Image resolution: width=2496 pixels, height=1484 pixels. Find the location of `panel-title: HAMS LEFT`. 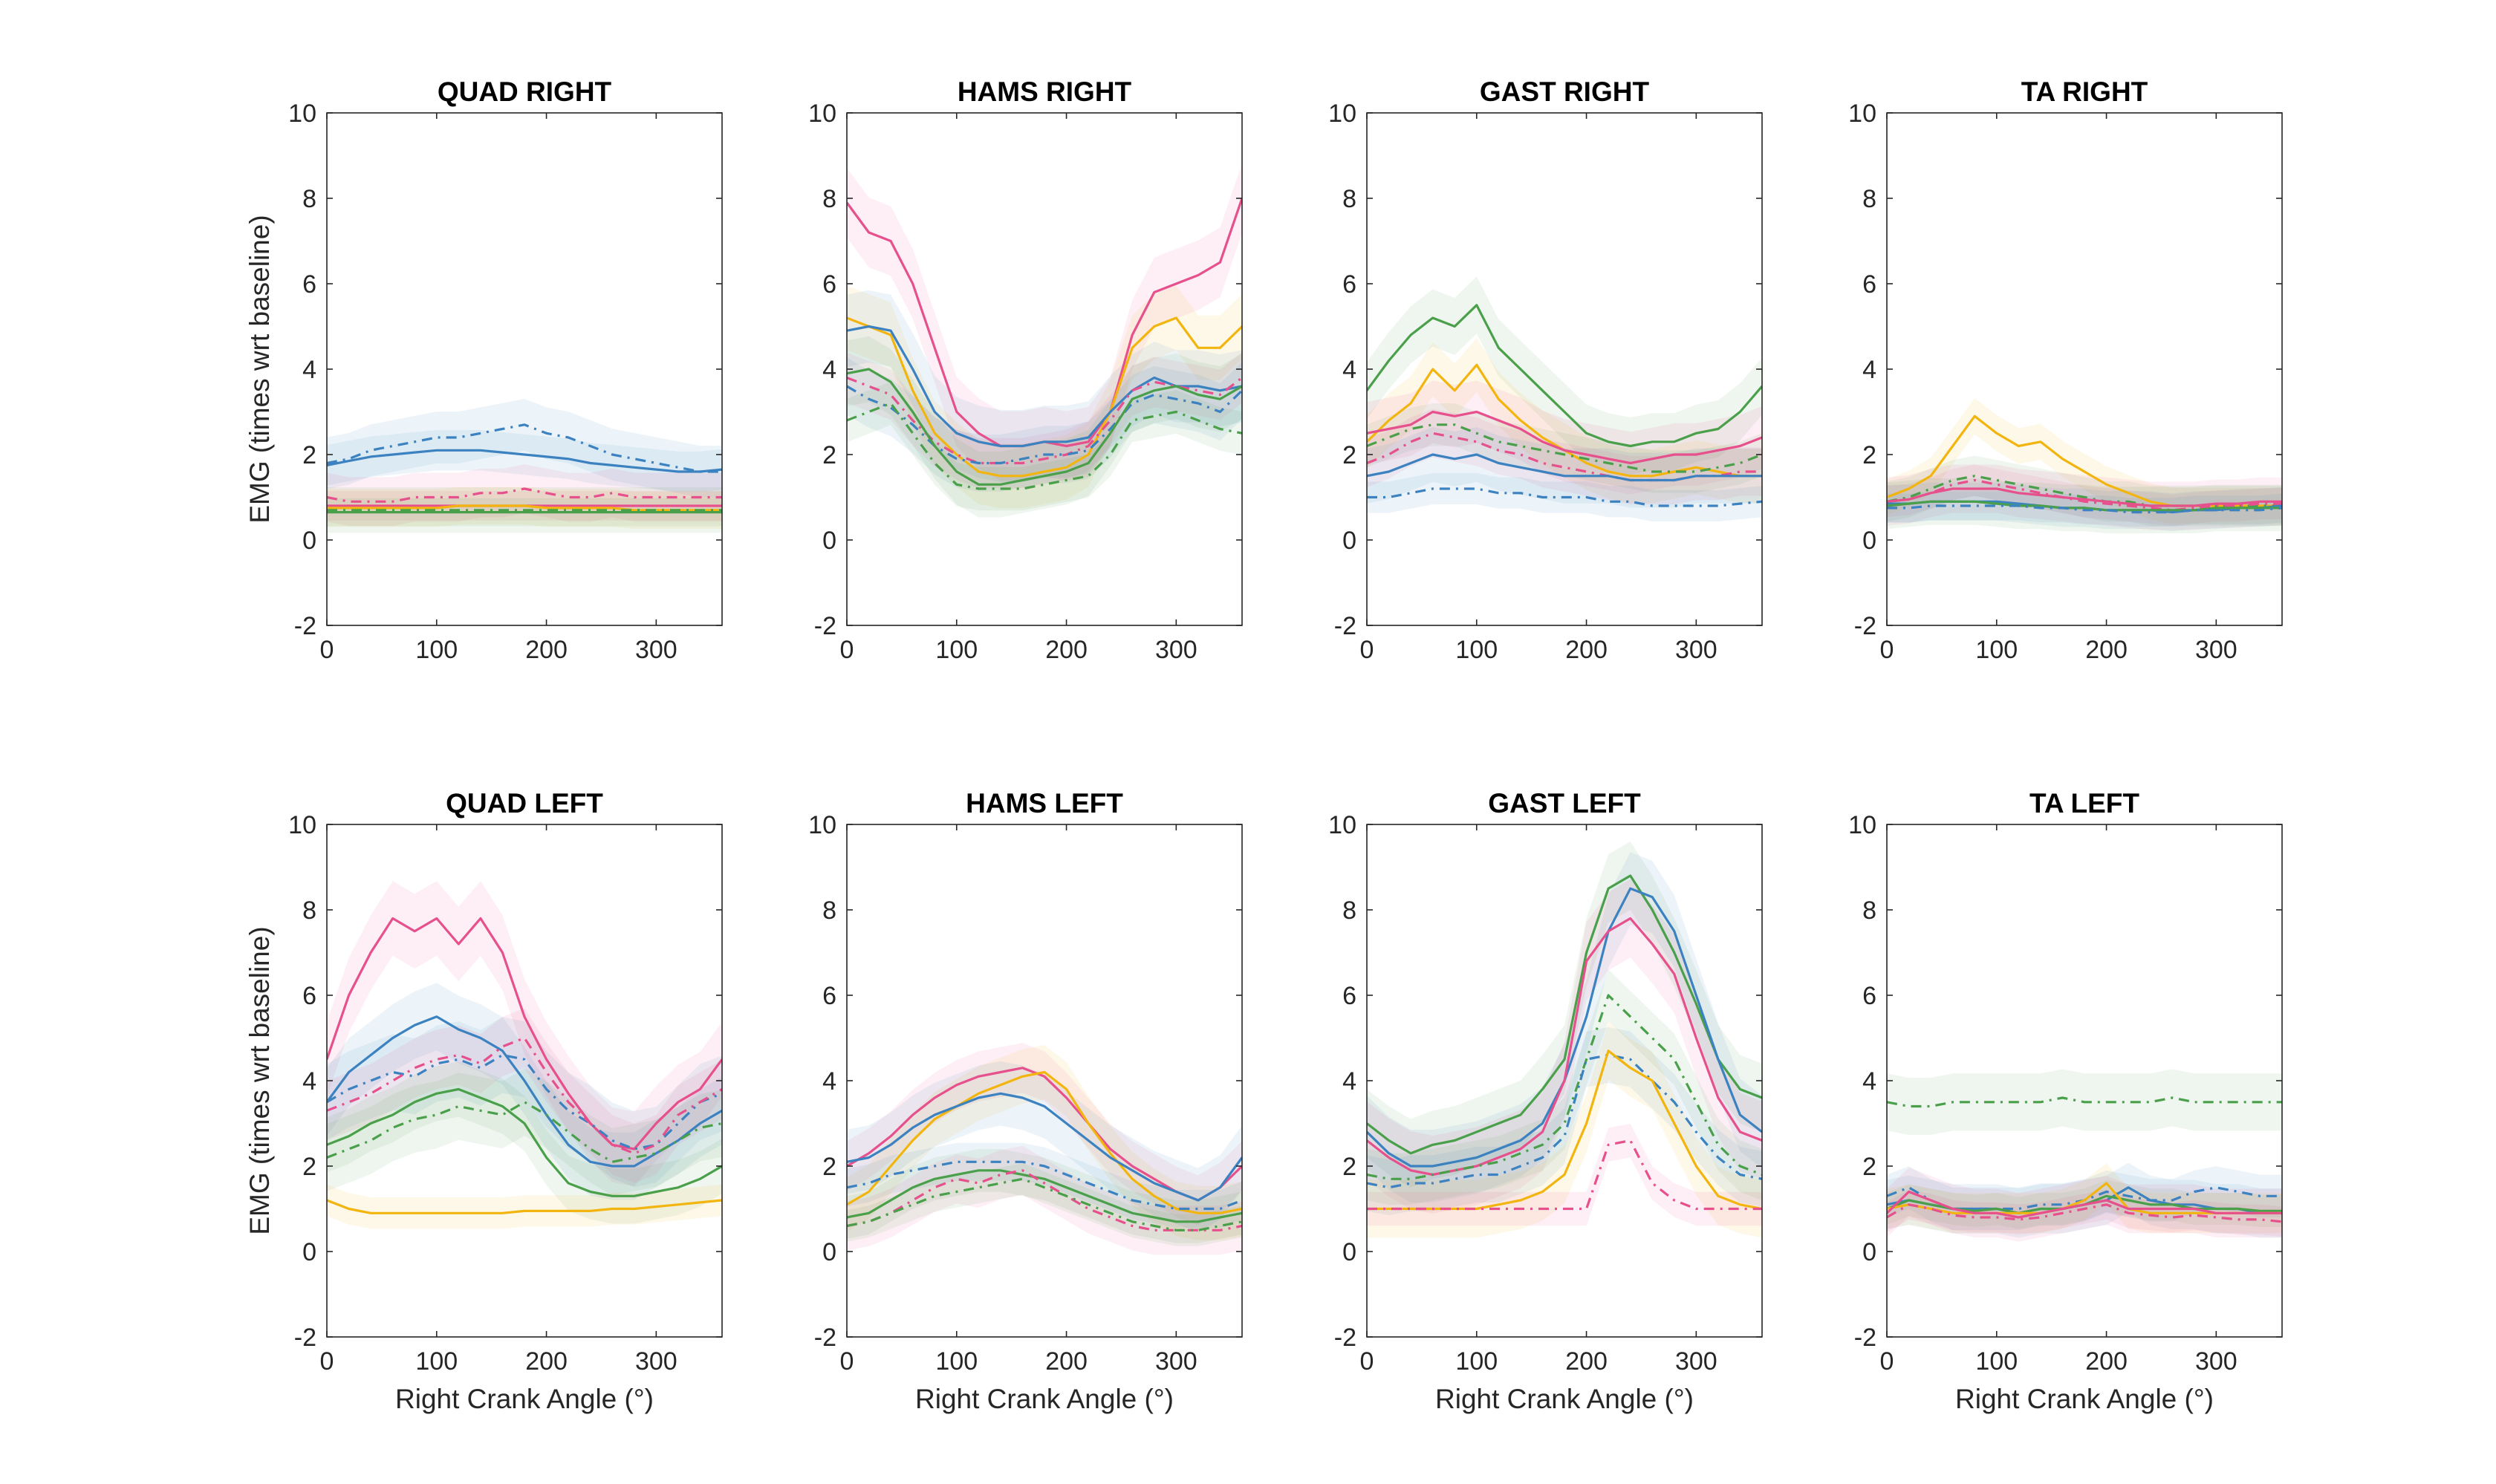

panel-title: HAMS LEFT is located at coordinates (1044, 803).